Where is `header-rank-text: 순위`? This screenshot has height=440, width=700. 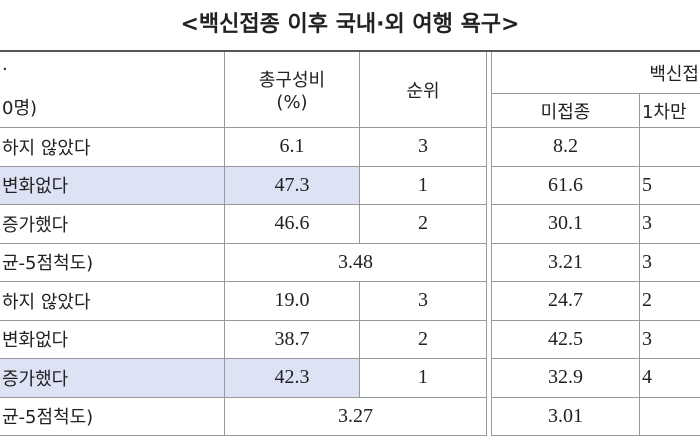 header-rank-text: 순위 is located at coordinates (423, 91).